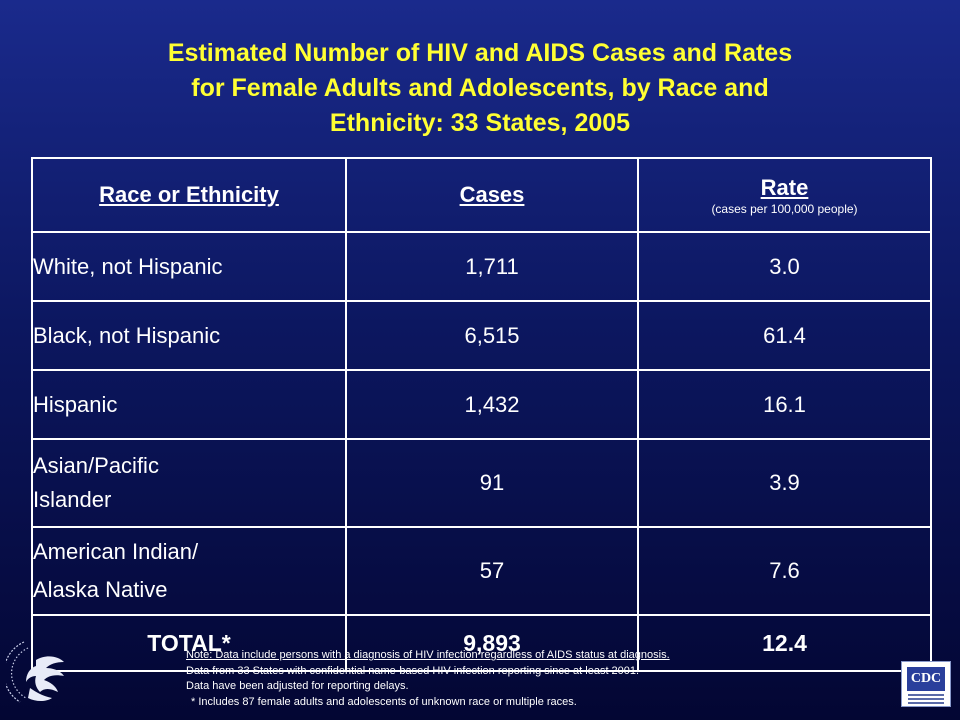 Image resolution: width=960 pixels, height=720 pixels. What do you see at coordinates (35, 672) in the screenshot?
I see `hhs-eagle-seal-icon` at bounding box center [35, 672].